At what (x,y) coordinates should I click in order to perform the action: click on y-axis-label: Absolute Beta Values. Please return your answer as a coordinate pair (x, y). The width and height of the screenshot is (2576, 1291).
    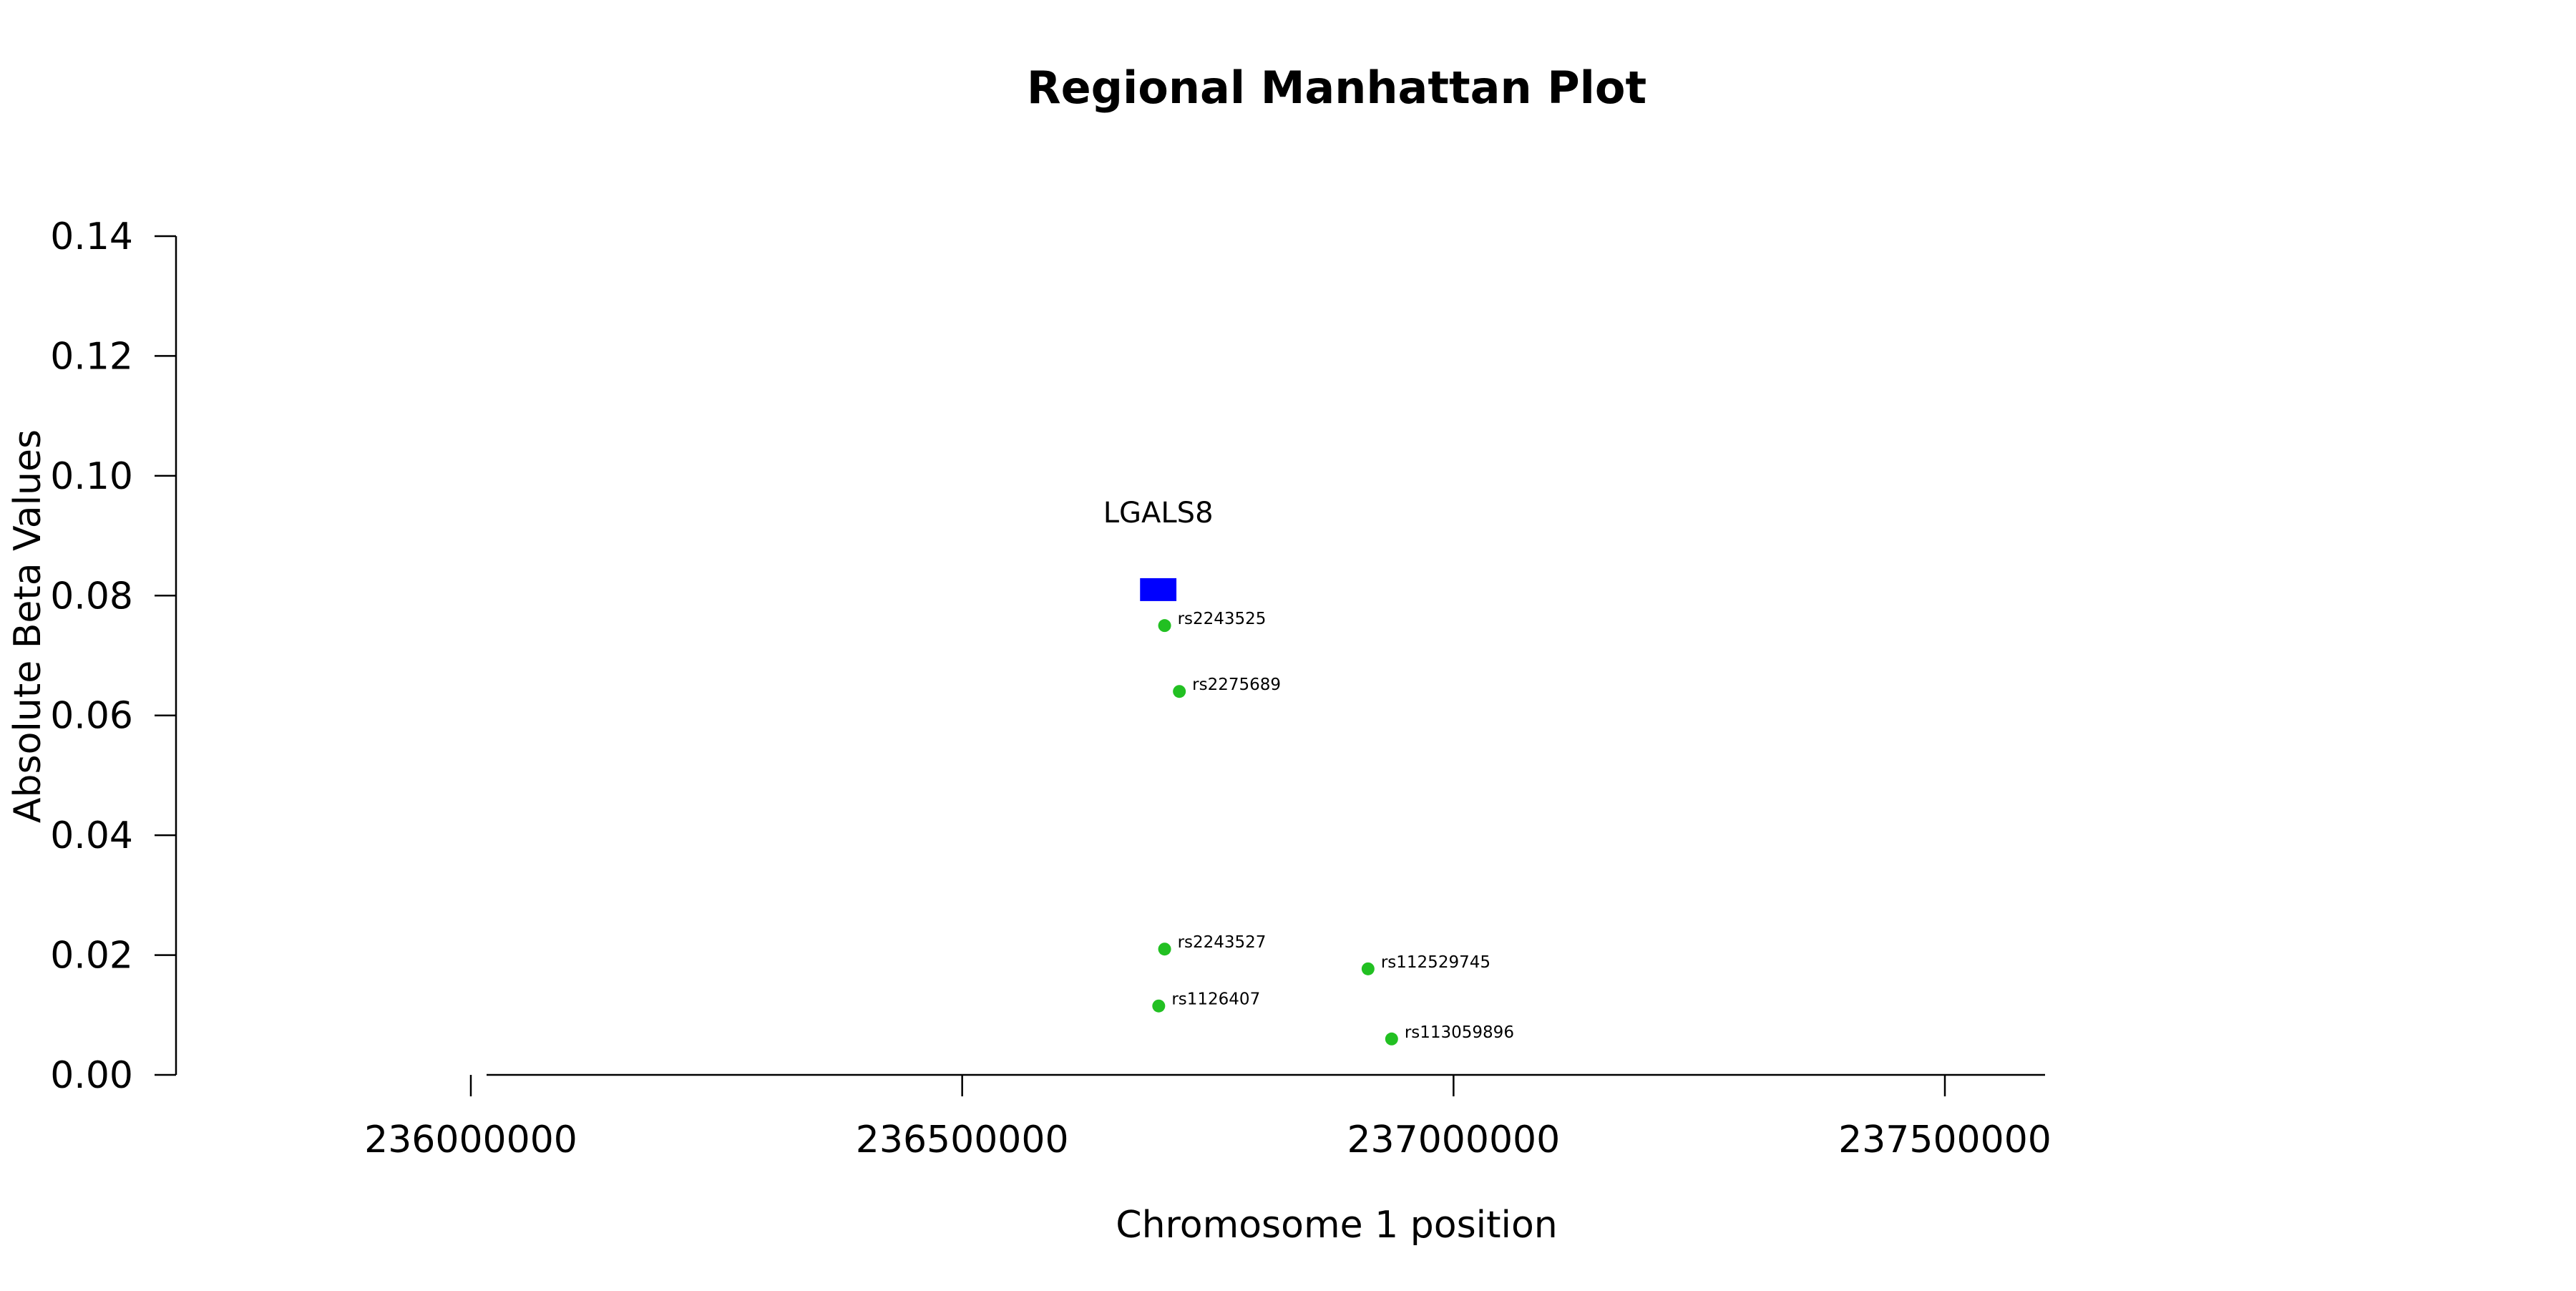
    Looking at the image, I should click on (27, 626).